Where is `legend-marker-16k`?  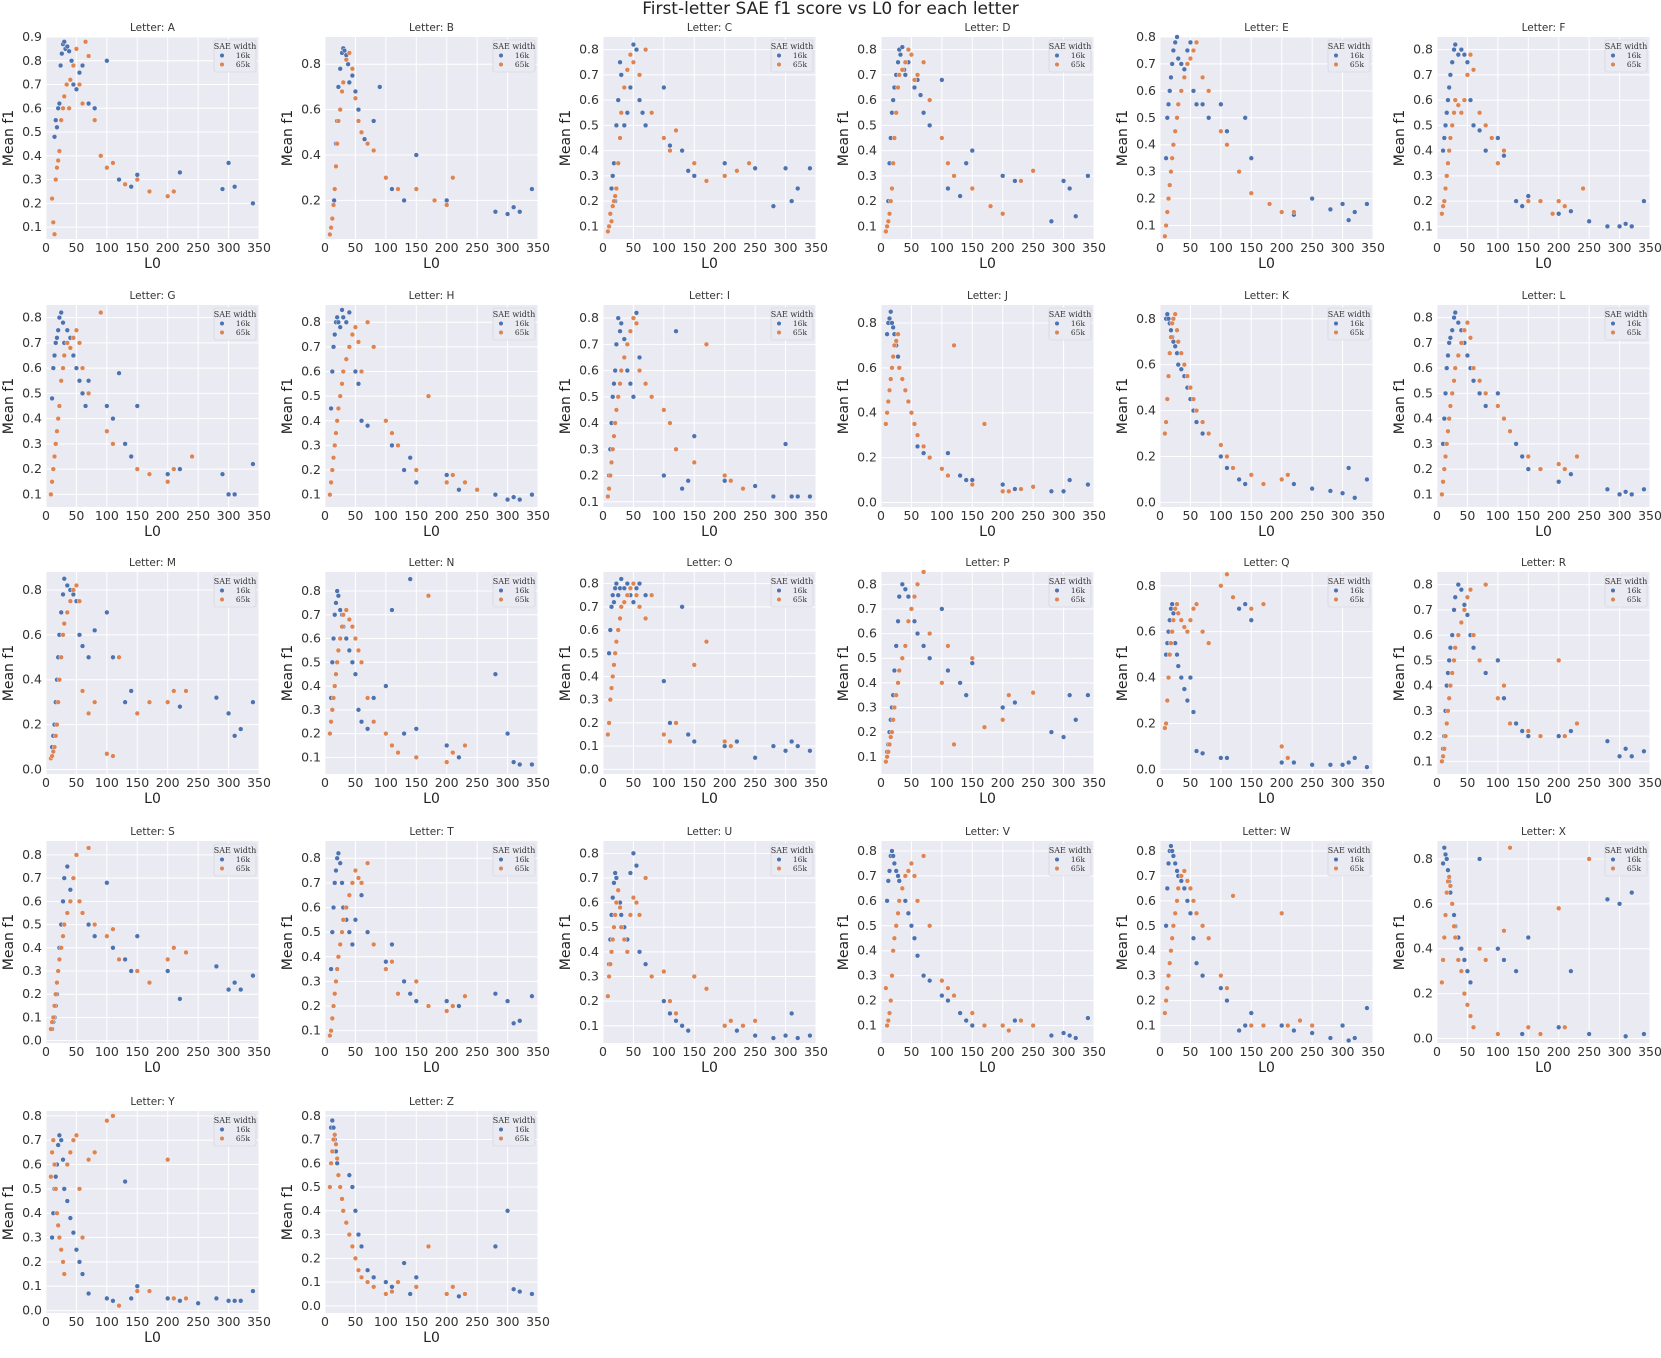
legend-marker-16k is located at coordinates (1613, 55).